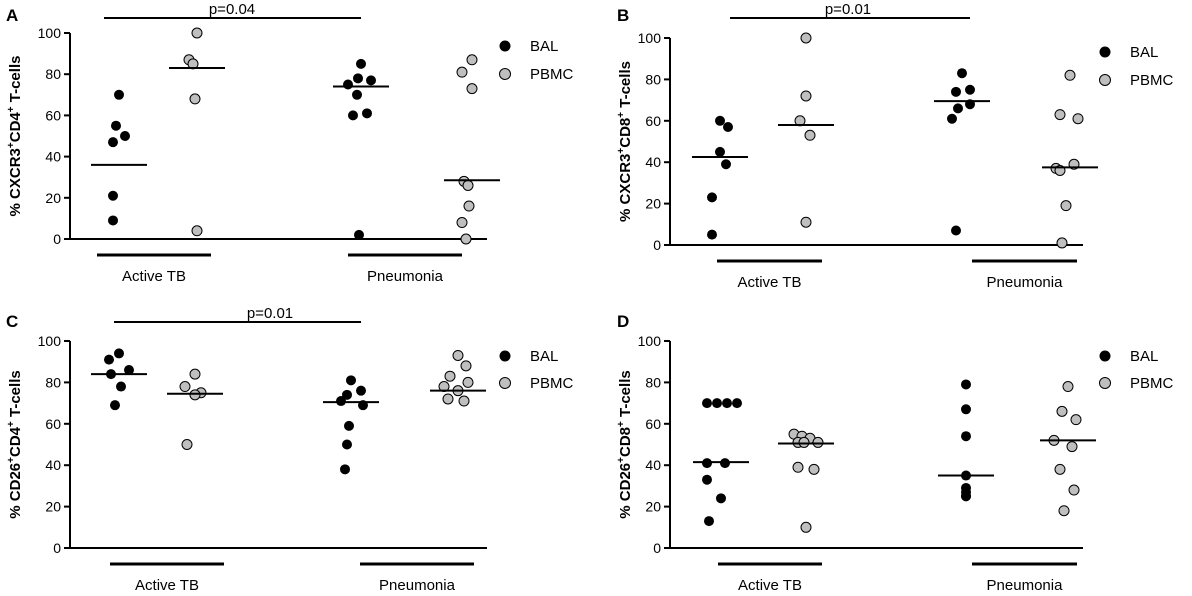 The width and height of the screenshot is (1192, 596). I want to click on legend-label-bal: BAL, so click(544, 356).